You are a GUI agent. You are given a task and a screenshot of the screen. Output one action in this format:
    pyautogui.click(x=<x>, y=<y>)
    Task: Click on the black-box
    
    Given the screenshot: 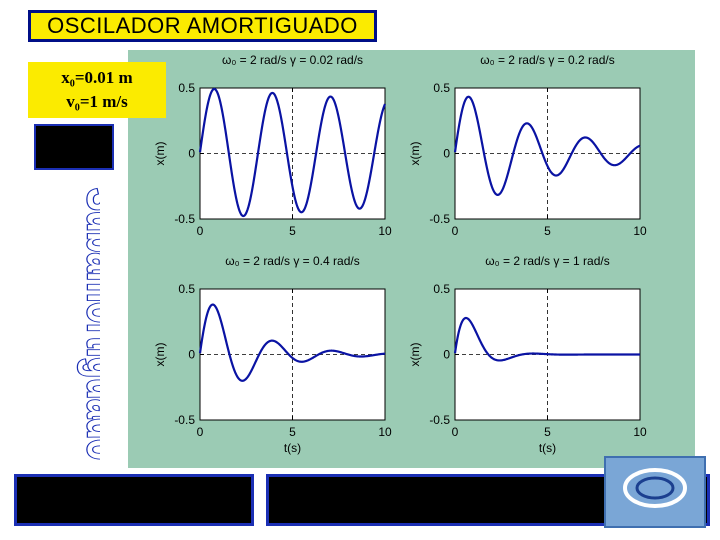 What is the action you would take?
    pyautogui.click(x=74, y=147)
    